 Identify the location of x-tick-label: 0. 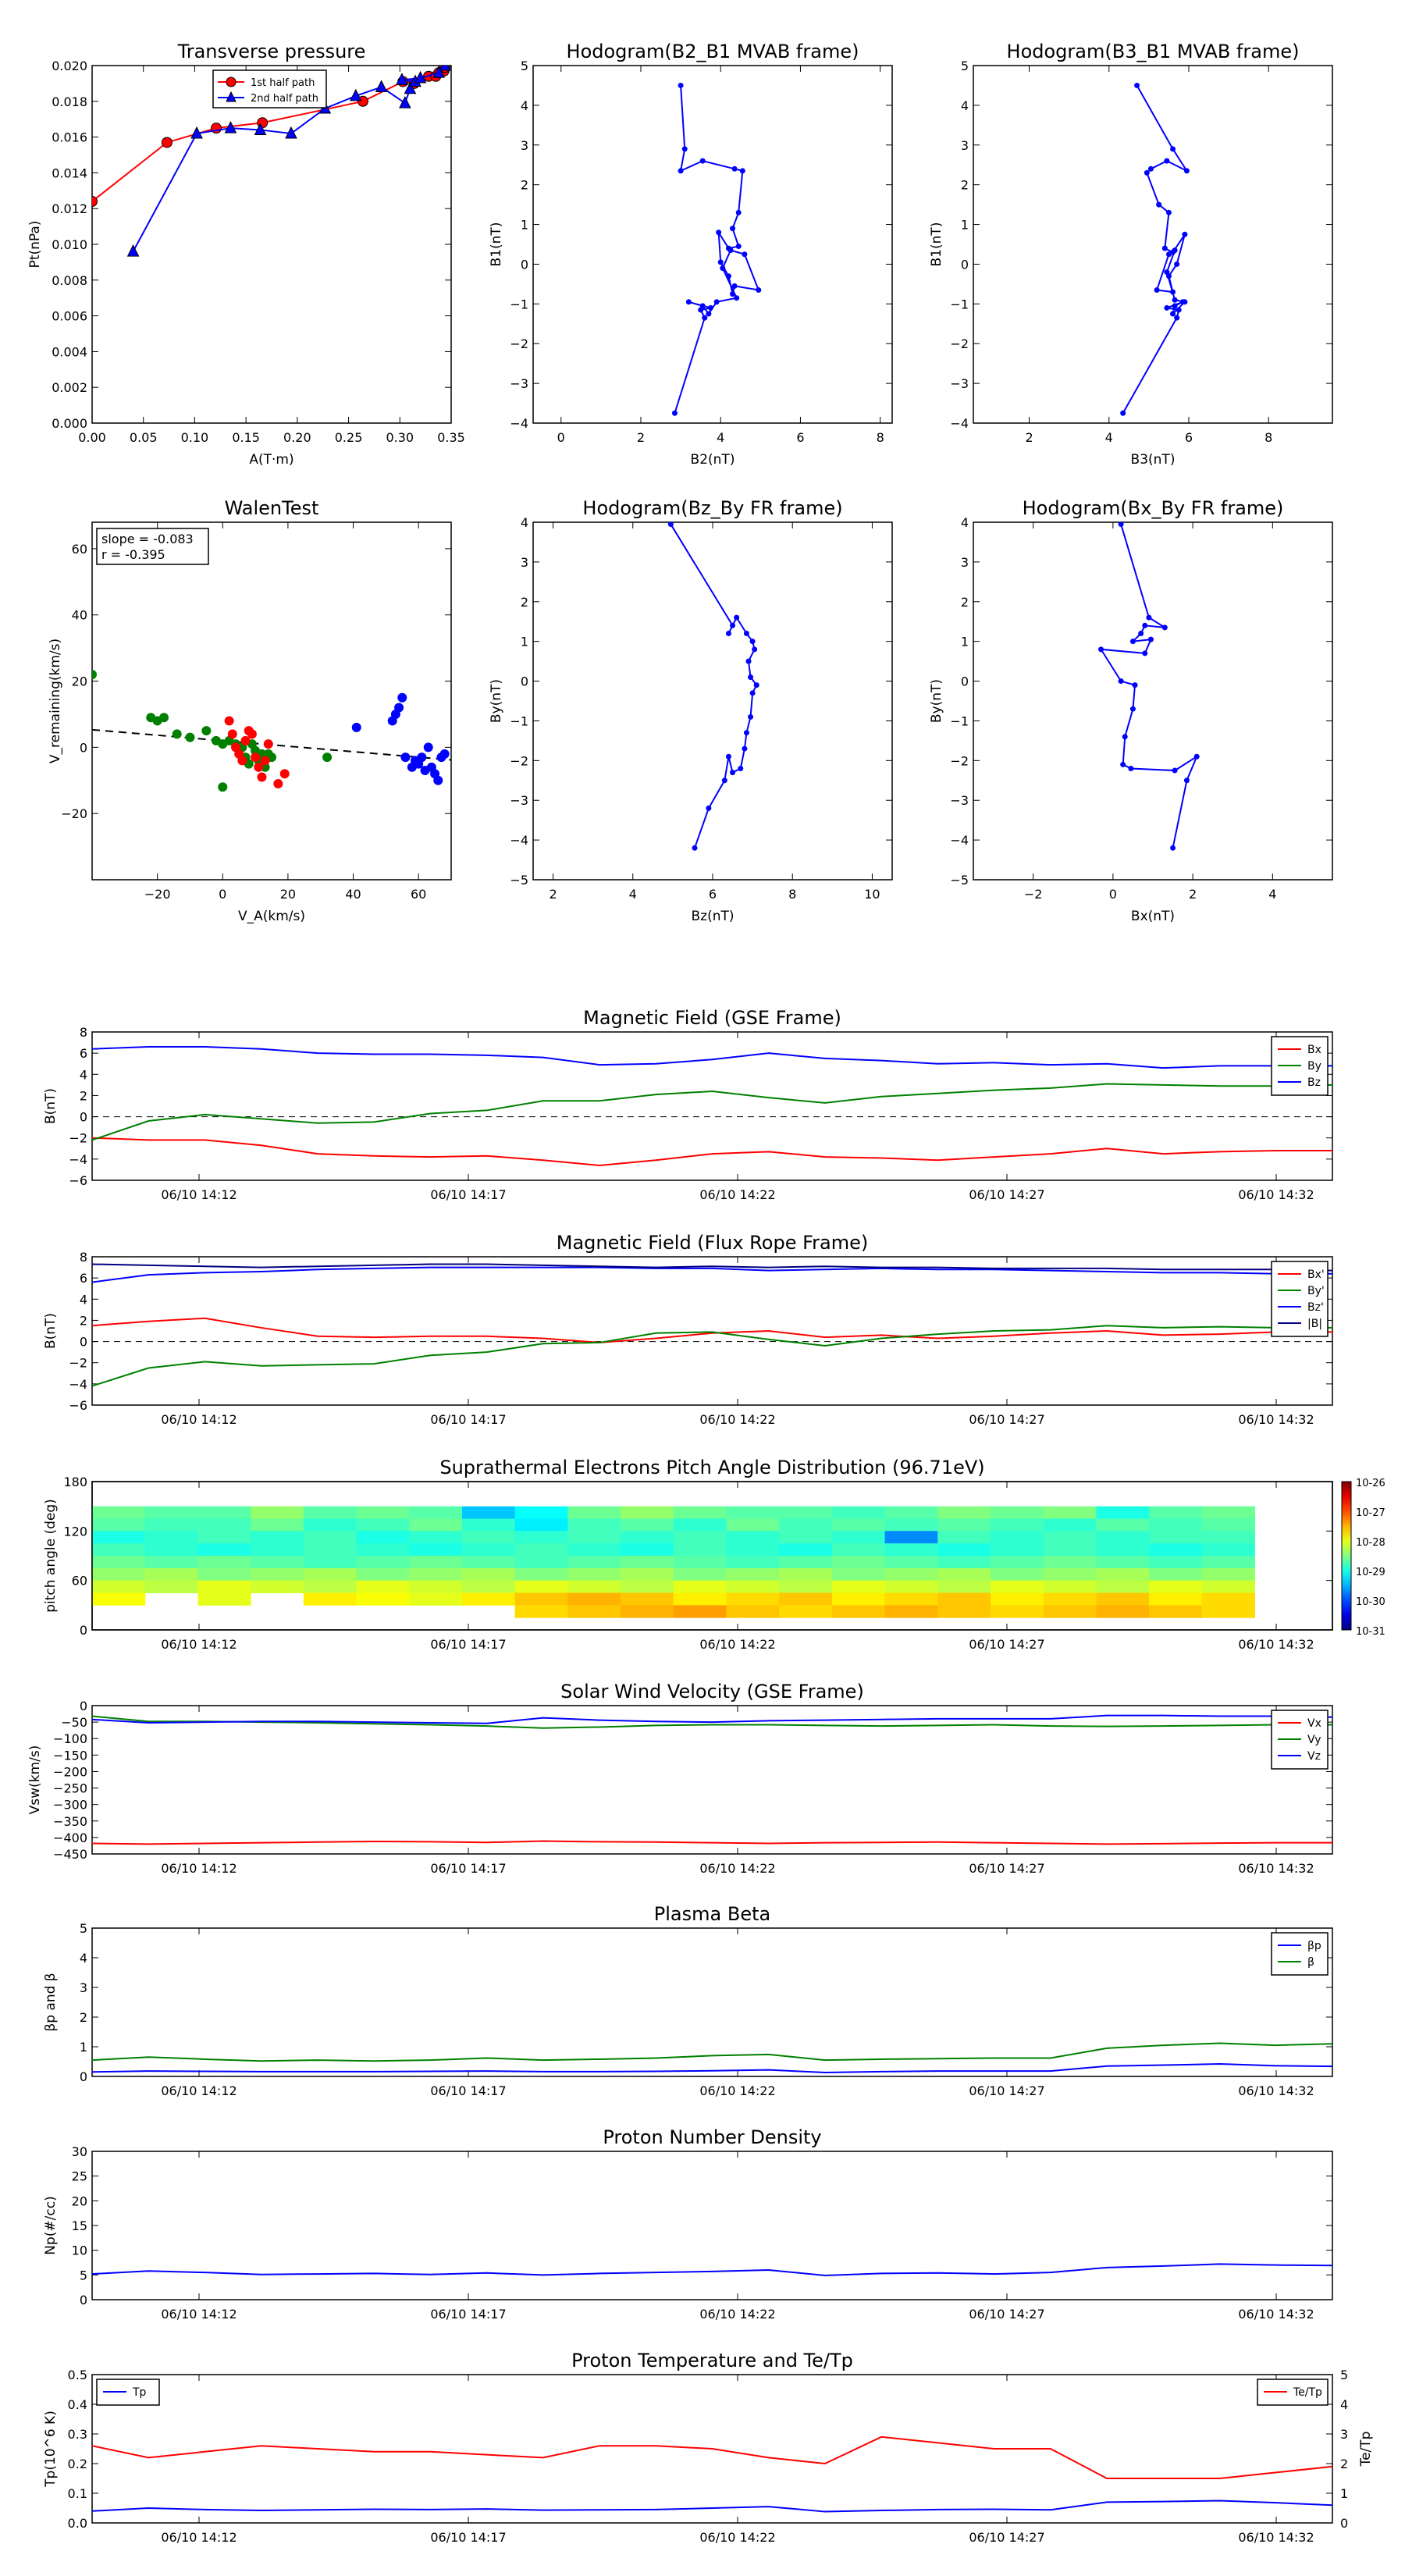
(1113, 894).